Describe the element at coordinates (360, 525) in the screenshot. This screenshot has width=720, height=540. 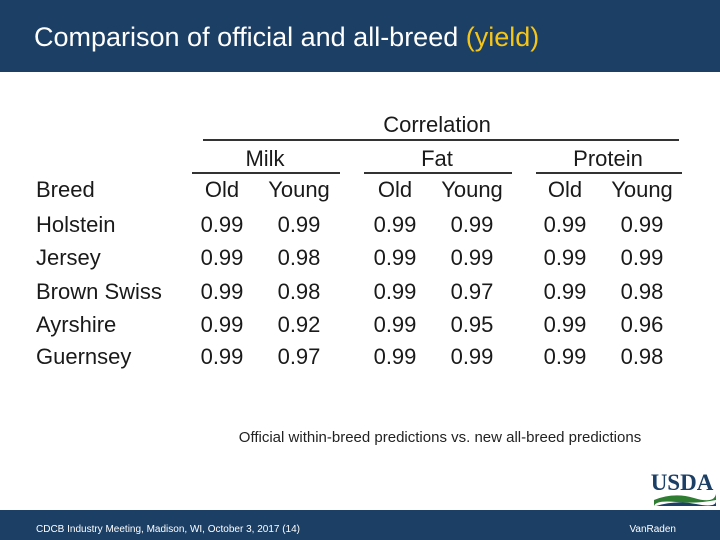
I see `footer-bar` at that location.